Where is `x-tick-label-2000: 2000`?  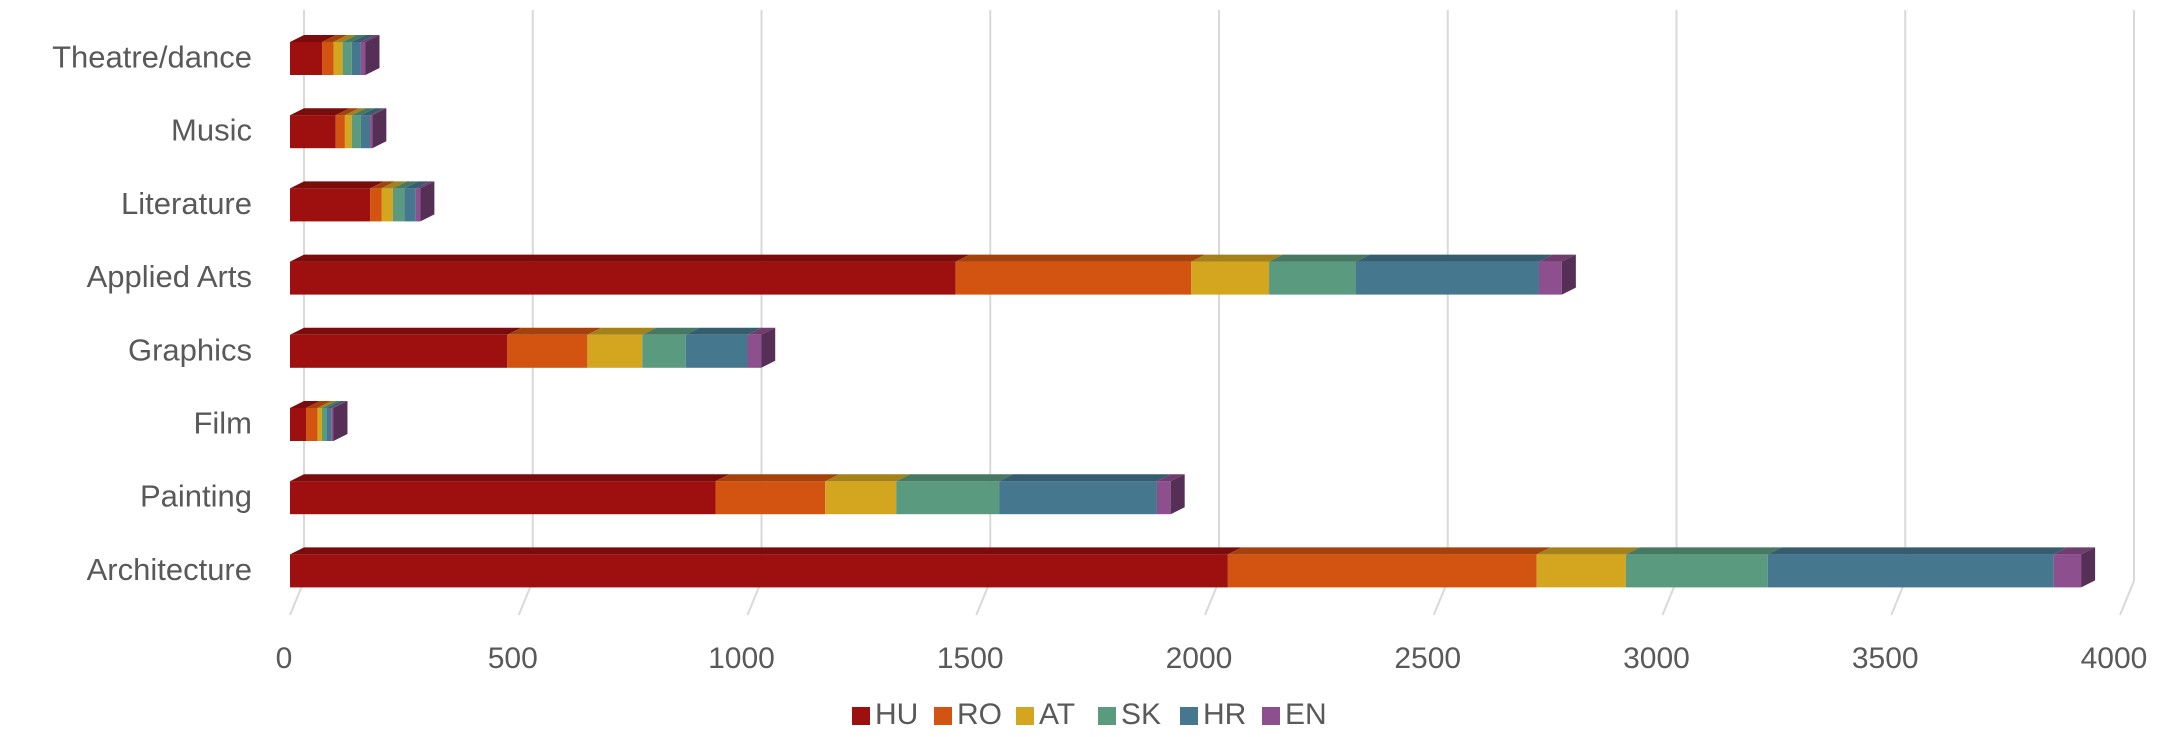 x-tick-label-2000: 2000 is located at coordinates (1199, 658).